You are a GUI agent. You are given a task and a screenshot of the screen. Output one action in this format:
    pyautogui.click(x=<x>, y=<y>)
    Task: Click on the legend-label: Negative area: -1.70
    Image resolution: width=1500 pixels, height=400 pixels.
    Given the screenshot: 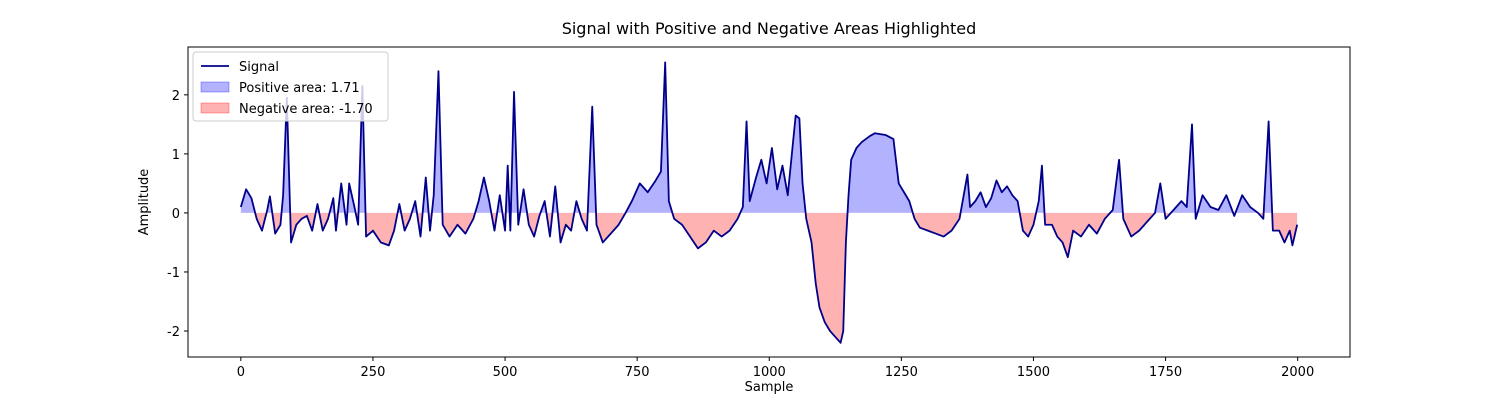 What is the action you would take?
    pyautogui.click(x=306, y=109)
    